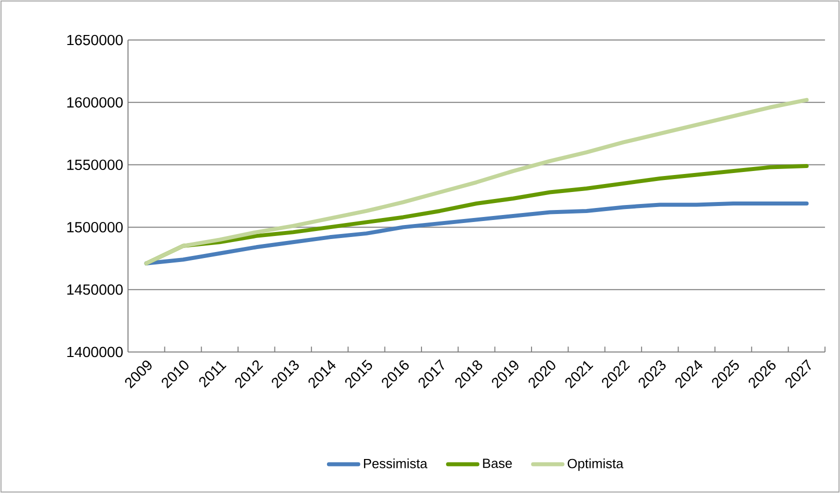 The width and height of the screenshot is (840, 493). Describe the element at coordinates (95, 102) in the screenshot. I see `y-tick-label: 1600000` at that location.